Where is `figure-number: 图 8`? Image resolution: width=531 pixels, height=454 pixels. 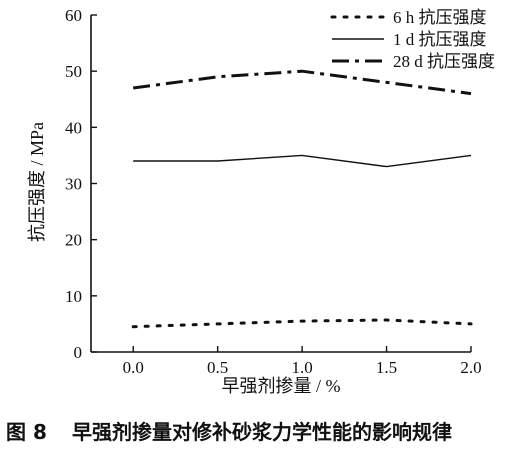
figure-number: 图 8 is located at coordinates (26, 432).